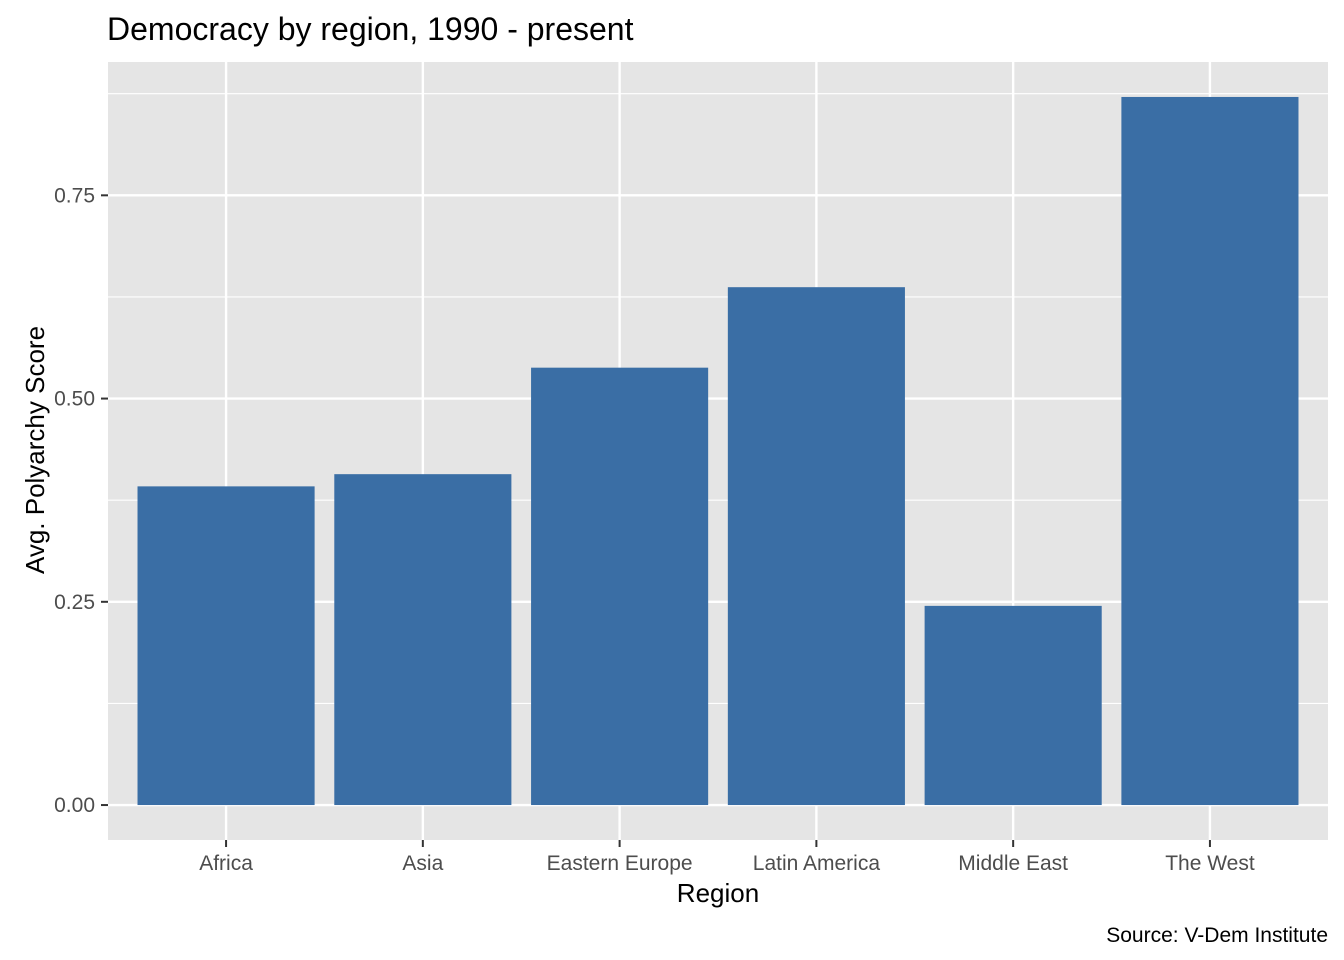 This screenshot has width=1344, height=960. What do you see at coordinates (74, 602) in the screenshot?
I see `y-tick-label: 0.25` at bounding box center [74, 602].